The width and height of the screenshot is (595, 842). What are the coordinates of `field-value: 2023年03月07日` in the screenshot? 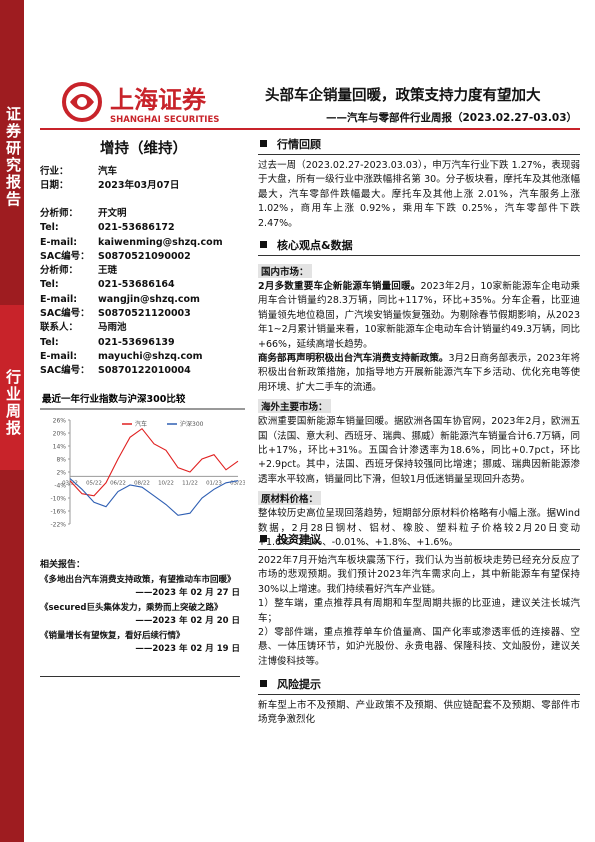 It's located at (139, 186).